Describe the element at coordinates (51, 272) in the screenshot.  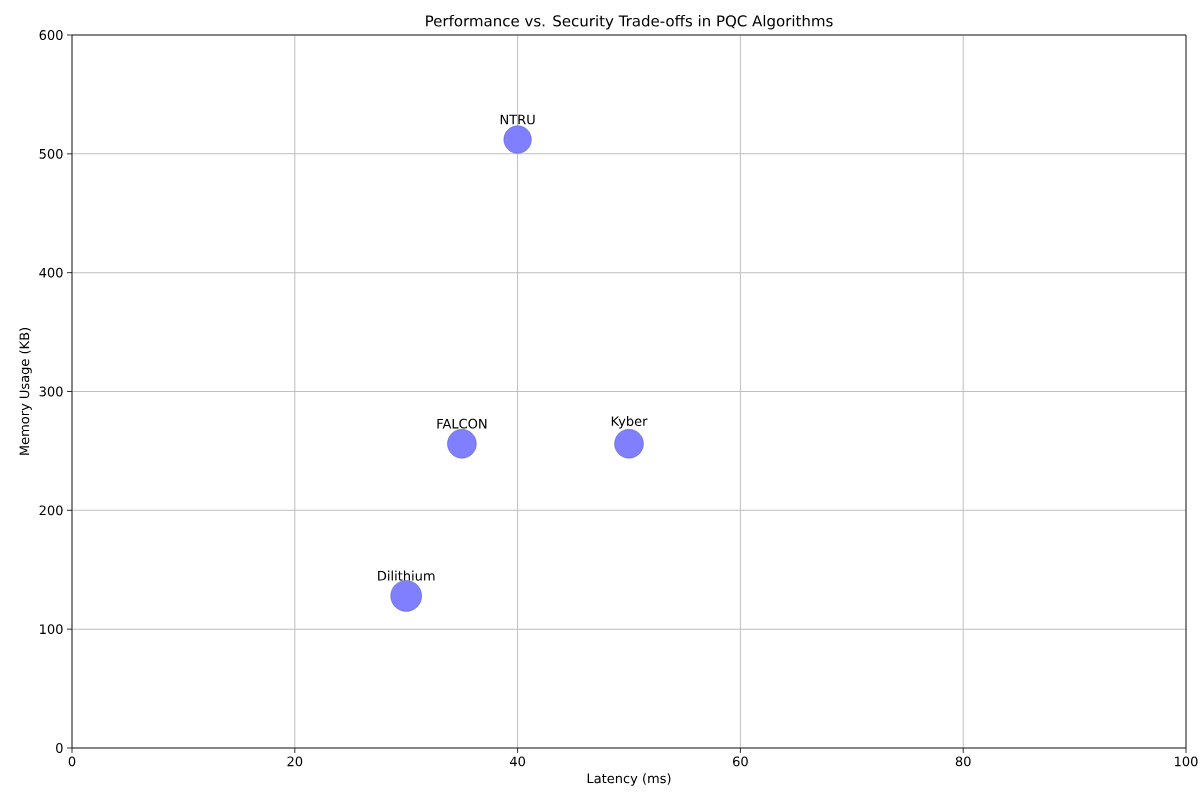
I see `y-tick-label: 400` at that location.